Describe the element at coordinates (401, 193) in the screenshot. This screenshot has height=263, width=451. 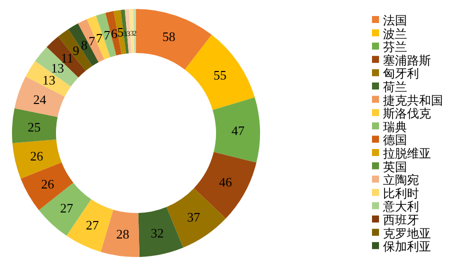
I see `legend-label: 比利时` at that location.